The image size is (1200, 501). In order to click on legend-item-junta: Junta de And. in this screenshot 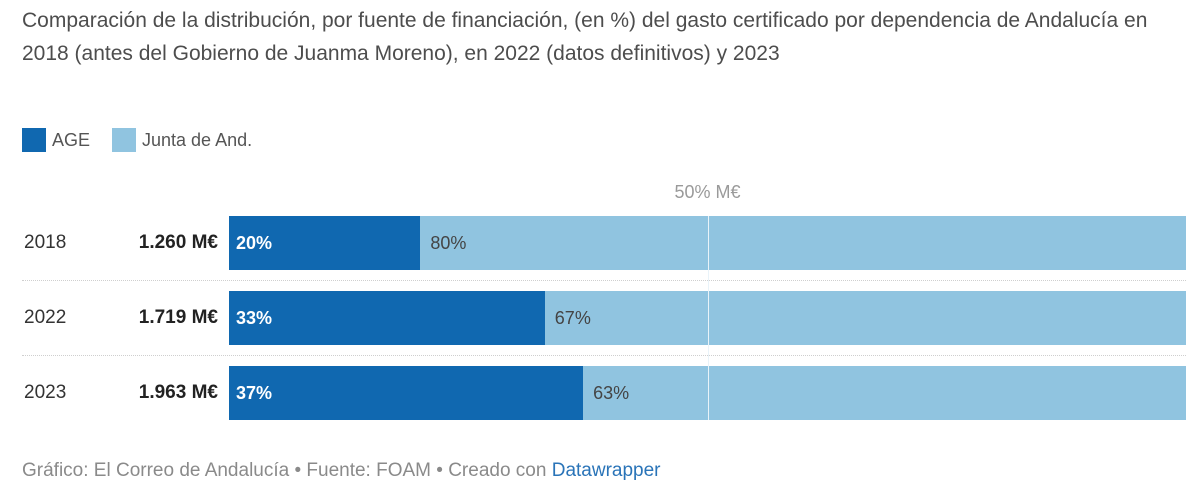, I will do `click(182, 140)`.